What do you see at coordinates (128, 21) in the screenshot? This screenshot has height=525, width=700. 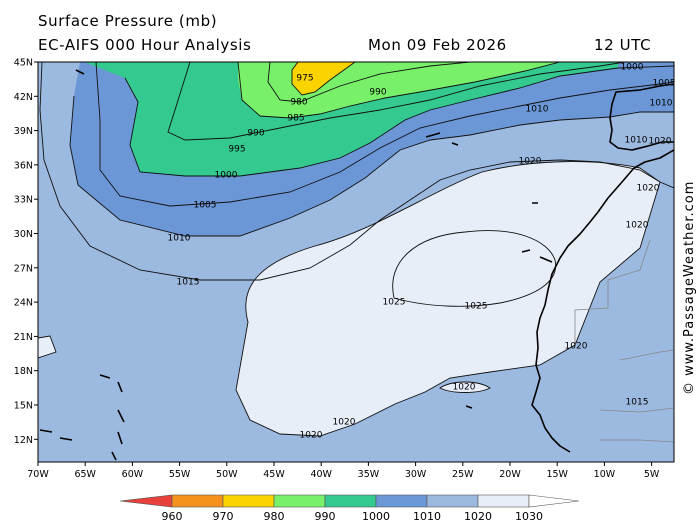 I see `map-title: Surface Pressure (mb)` at bounding box center [128, 21].